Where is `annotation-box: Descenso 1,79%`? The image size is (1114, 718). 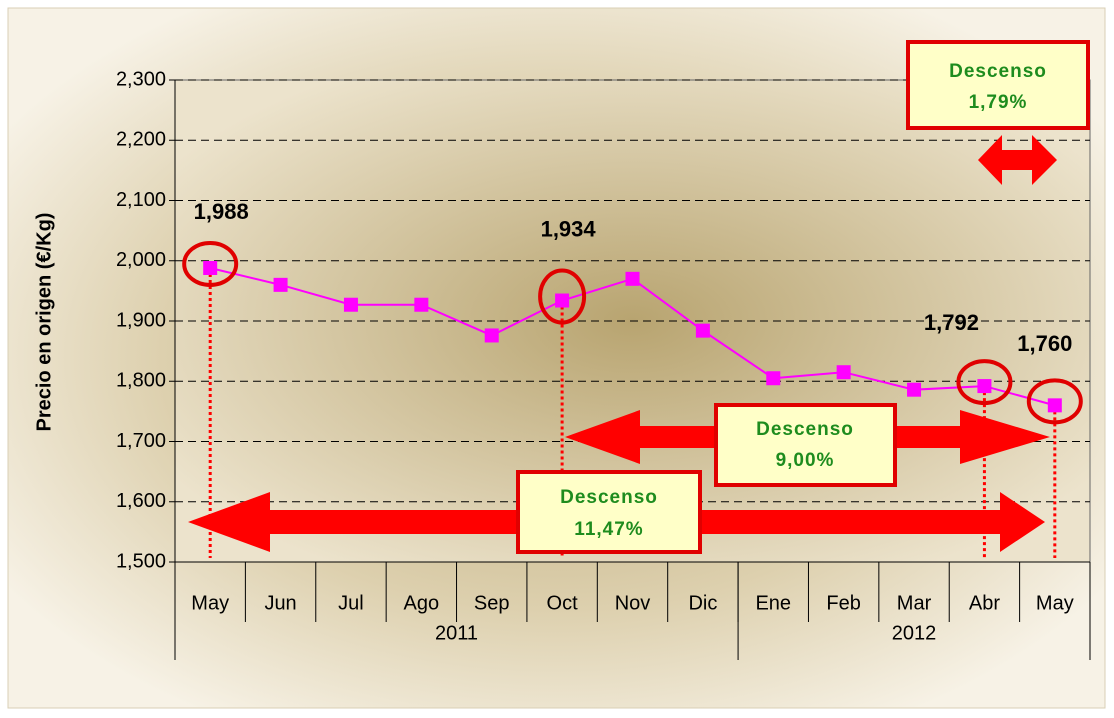 annotation-box: Descenso 1,79% is located at coordinates (998, 85).